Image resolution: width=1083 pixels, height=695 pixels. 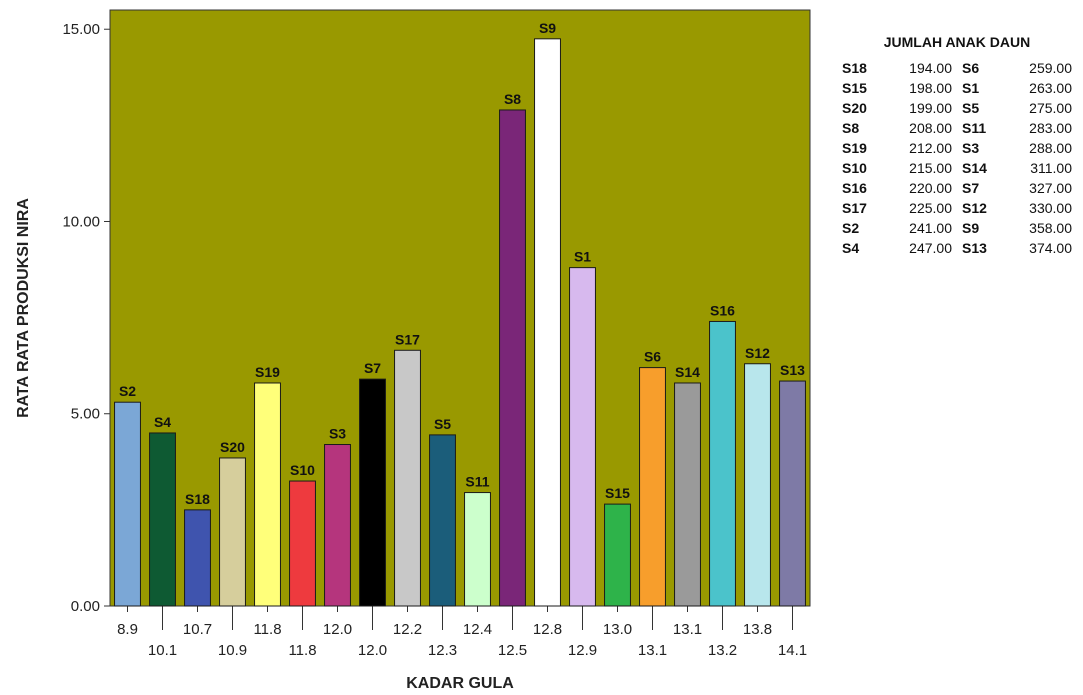 What do you see at coordinates (197, 629) in the screenshot?
I see `x-tick-label: 10.7` at bounding box center [197, 629].